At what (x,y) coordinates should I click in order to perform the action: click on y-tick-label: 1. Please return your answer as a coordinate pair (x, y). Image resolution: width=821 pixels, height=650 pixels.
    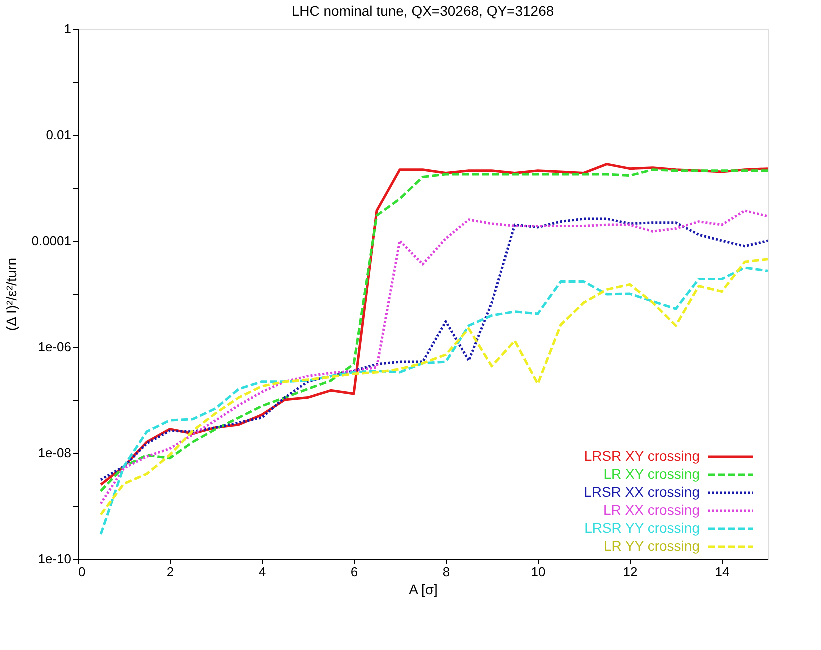
    Looking at the image, I should click on (68, 29).